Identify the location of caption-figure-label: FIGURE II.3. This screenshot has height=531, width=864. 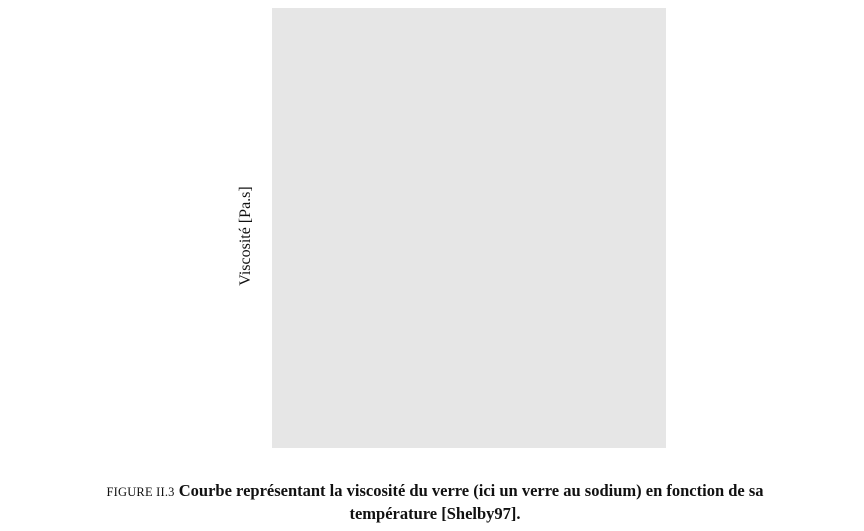
(140, 492).